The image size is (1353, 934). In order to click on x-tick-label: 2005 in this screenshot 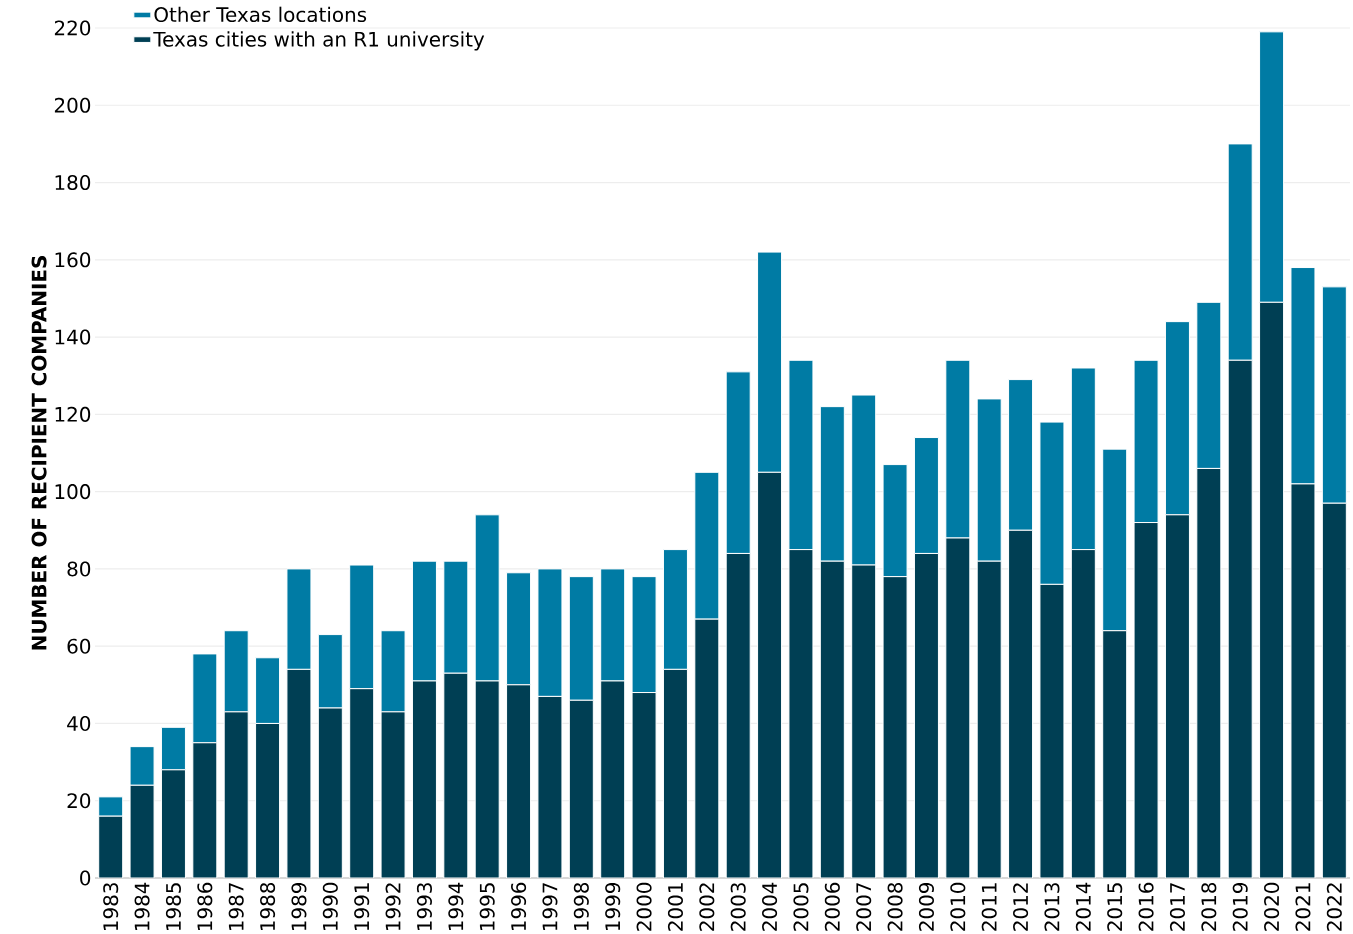, I will do `click(801, 907)`.